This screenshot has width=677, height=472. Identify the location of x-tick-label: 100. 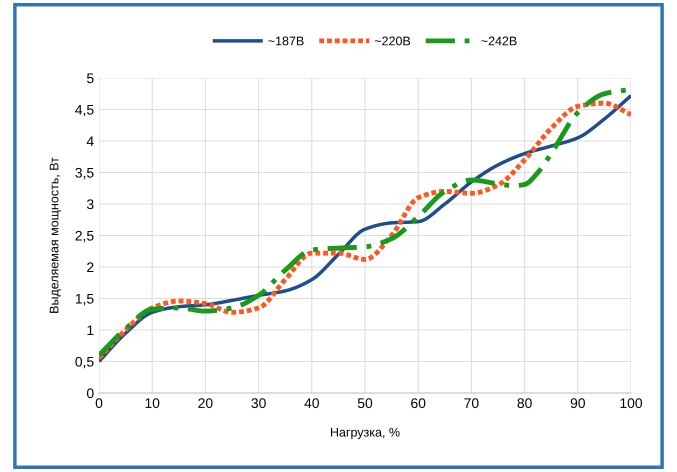
(631, 403).